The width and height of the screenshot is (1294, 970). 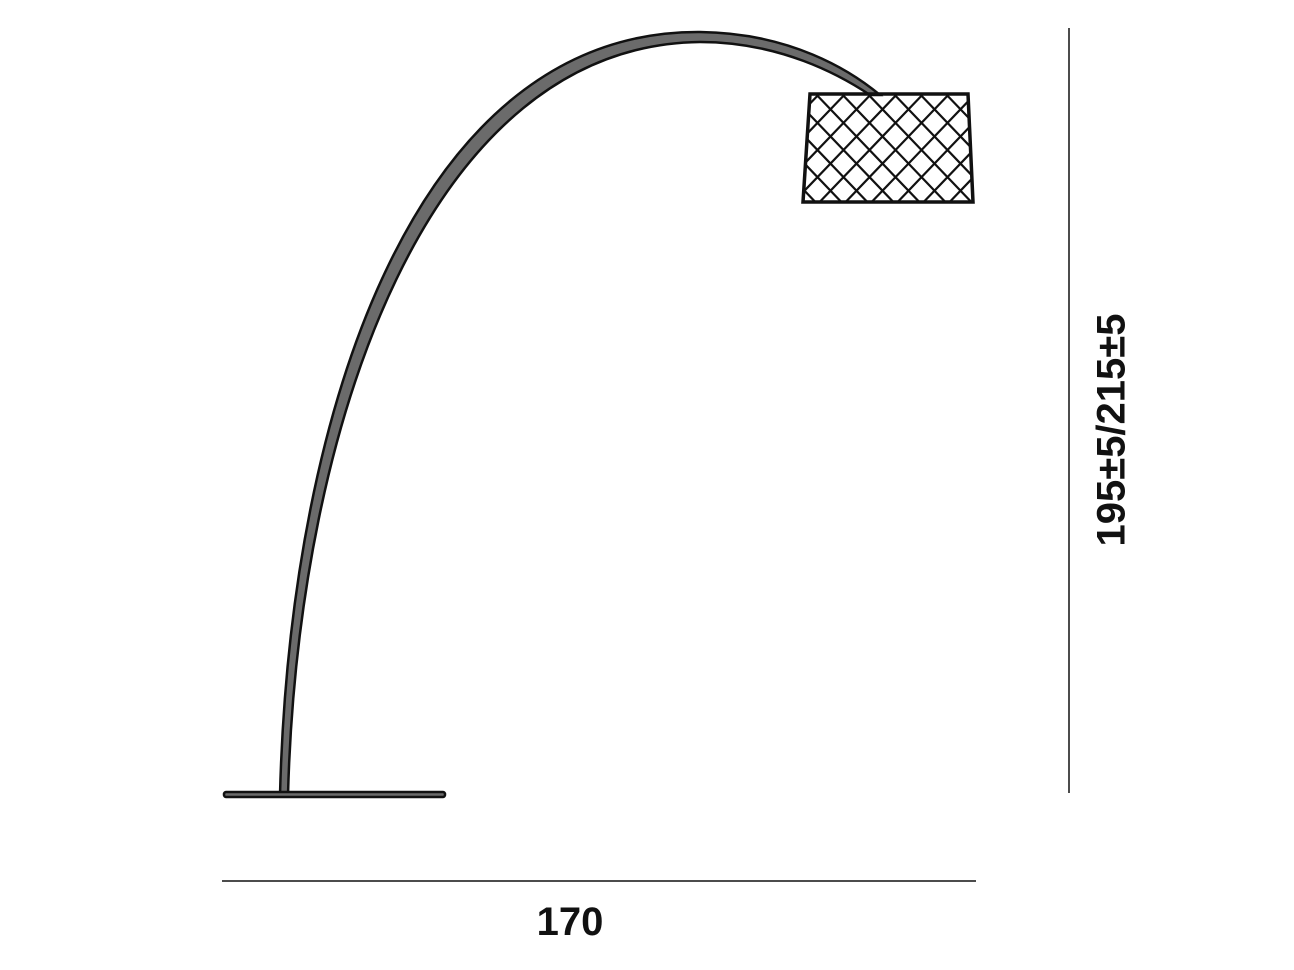 What do you see at coordinates (570, 922) in the screenshot?
I see `width-dimension-label: 170` at bounding box center [570, 922].